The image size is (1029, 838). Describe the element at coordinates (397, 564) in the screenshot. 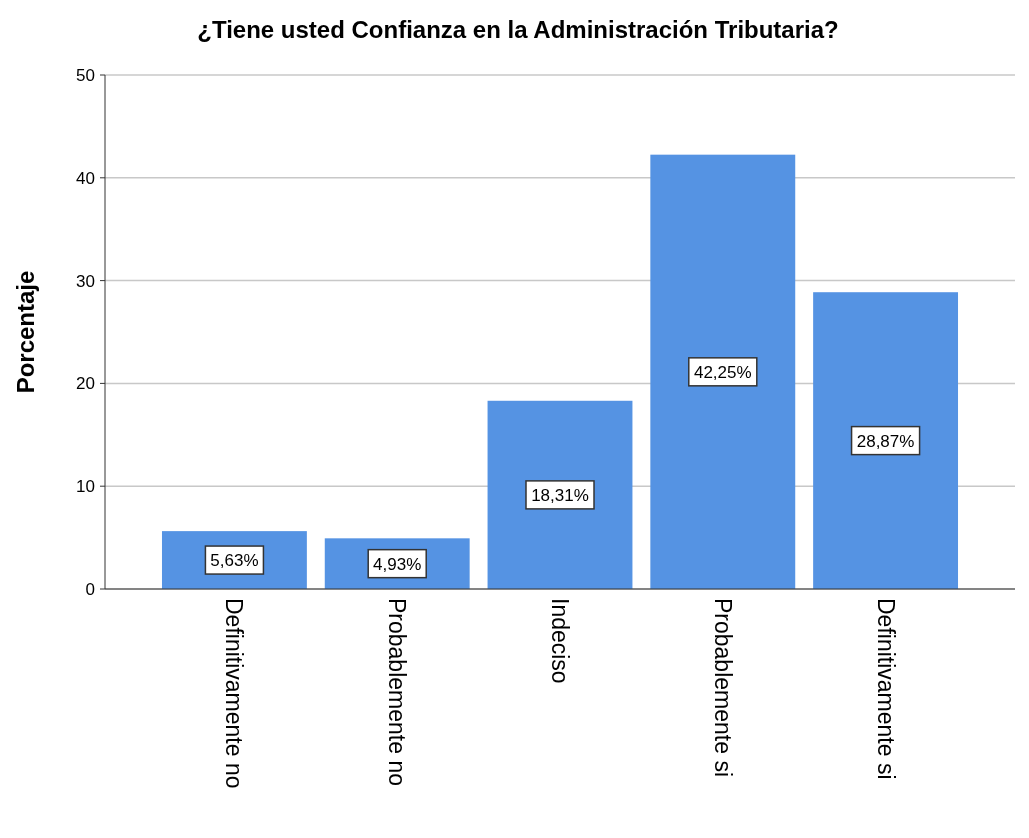

I see `data-label: 4,93%` at that location.